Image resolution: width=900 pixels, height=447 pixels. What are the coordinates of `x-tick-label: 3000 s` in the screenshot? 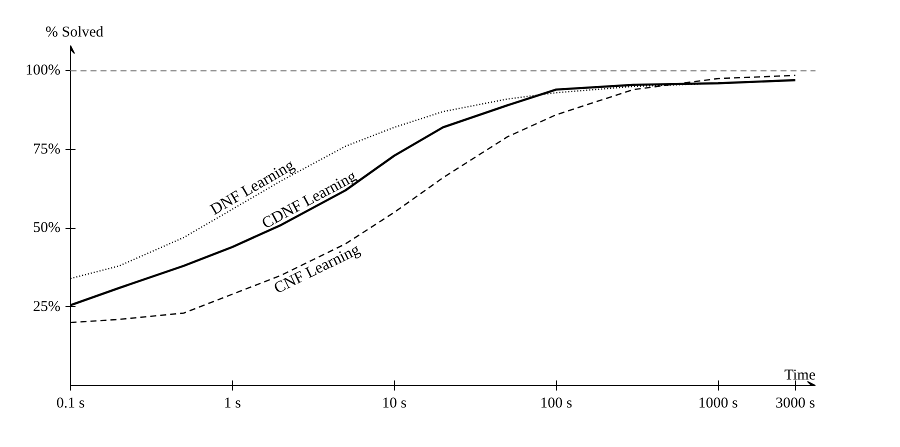 It's located at (795, 404).